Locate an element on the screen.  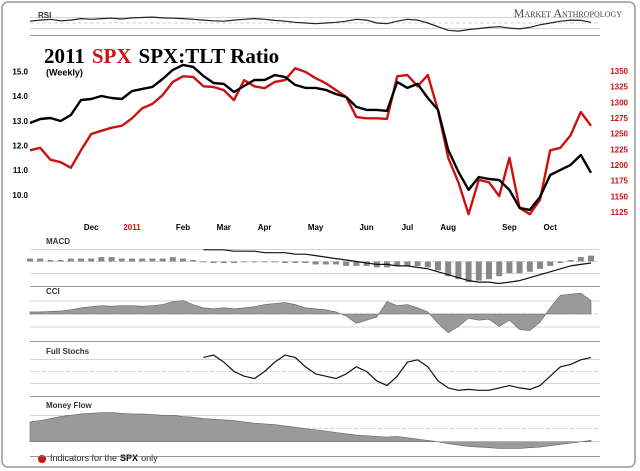
title-part: SPX is located at coordinates (112, 56).